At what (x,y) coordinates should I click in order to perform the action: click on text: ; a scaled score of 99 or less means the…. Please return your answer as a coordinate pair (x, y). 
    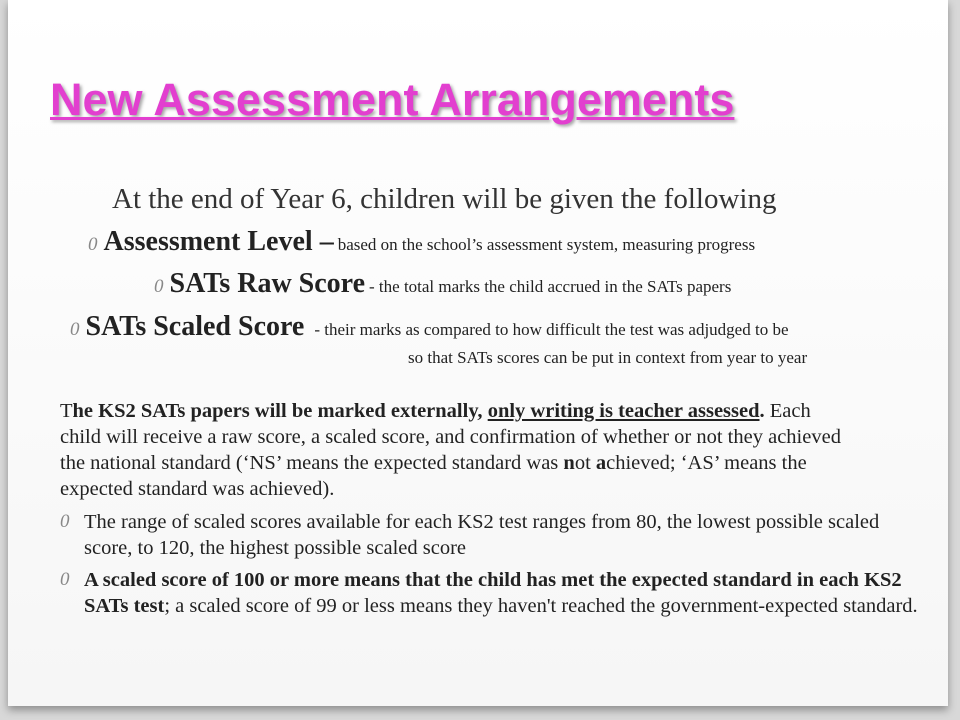
    Looking at the image, I should click on (541, 606).